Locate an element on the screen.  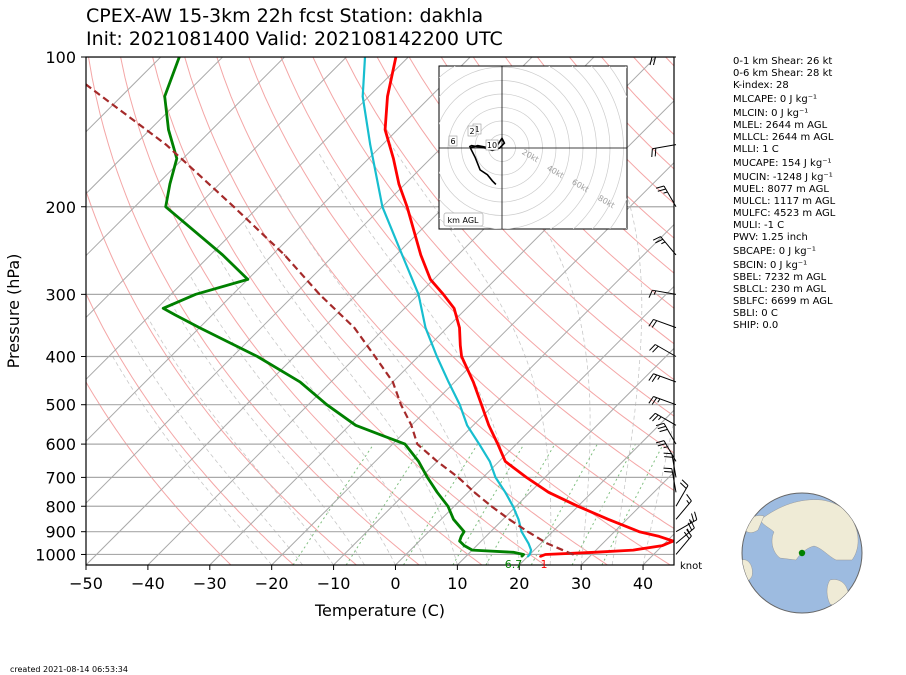
stat-line: SBLCL: 230 m AGL is located at coordinates (780, 289).